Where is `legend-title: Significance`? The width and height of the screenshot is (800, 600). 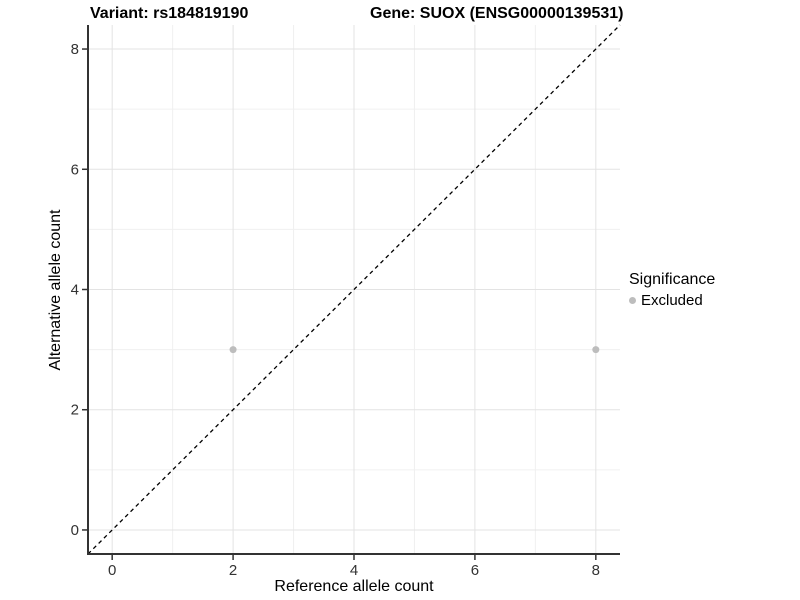 legend-title: Significance is located at coordinates (672, 279).